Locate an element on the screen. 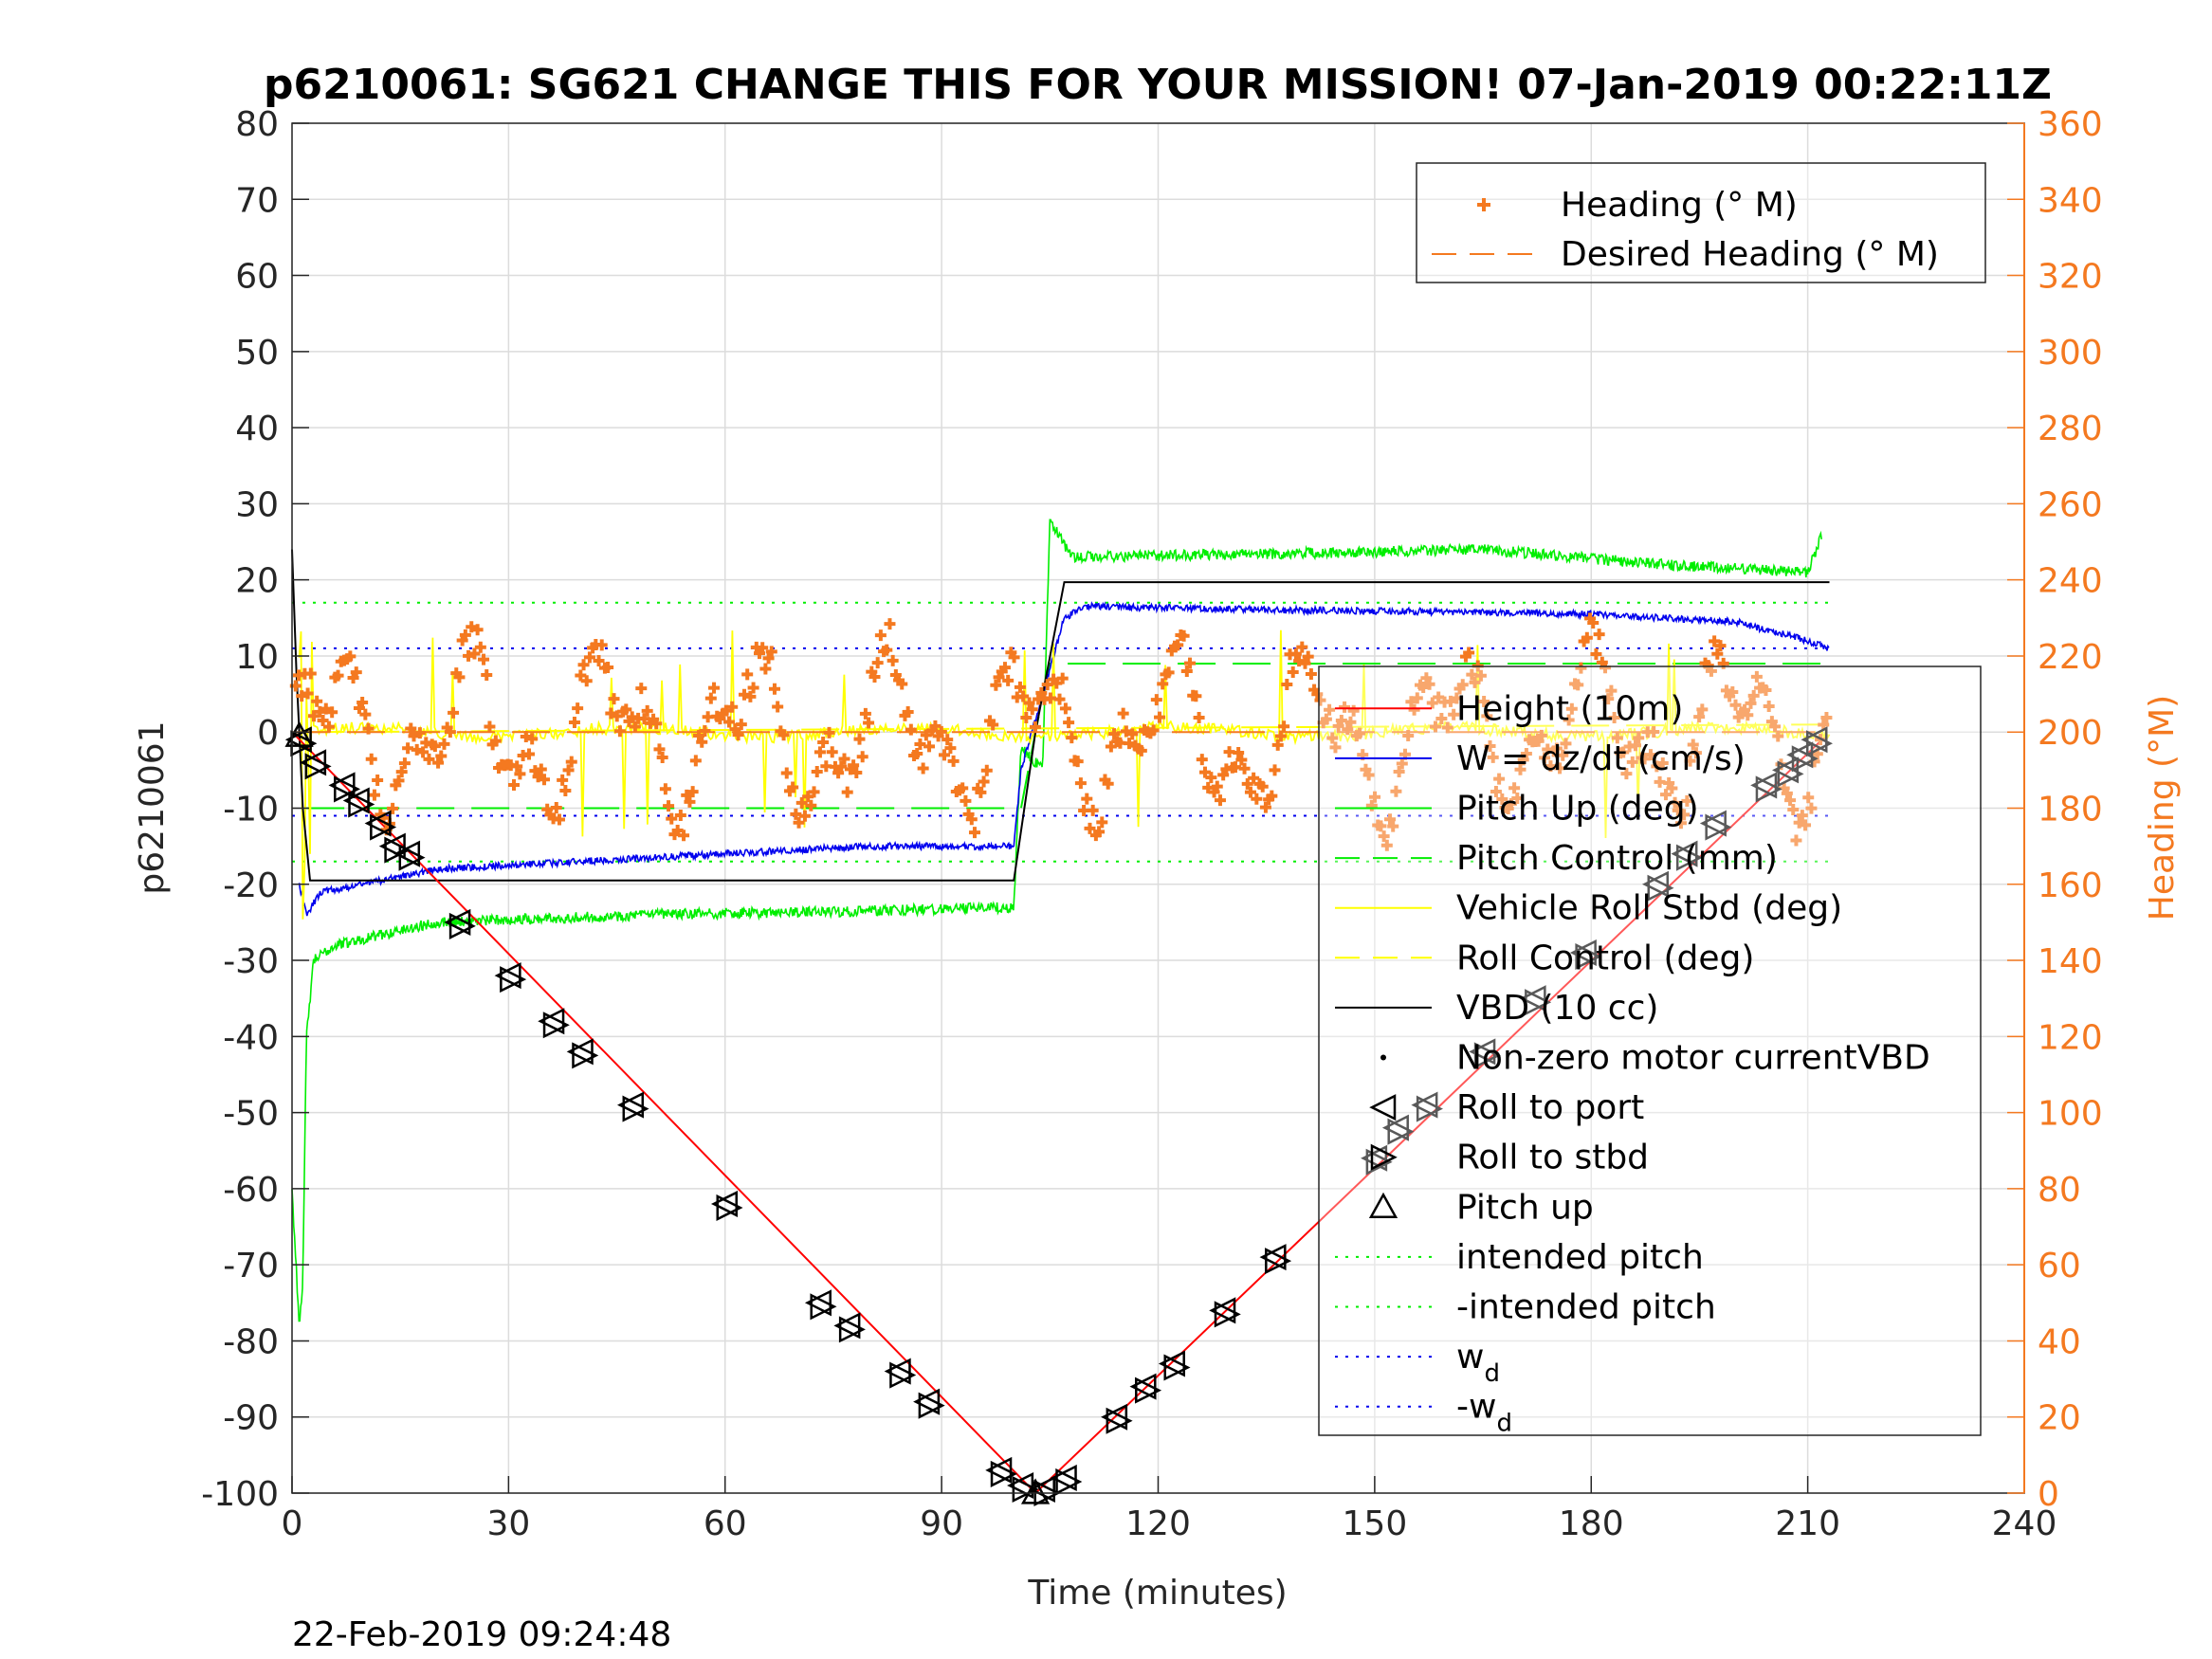  y-tick-label: 10 is located at coordinates (257, 657).